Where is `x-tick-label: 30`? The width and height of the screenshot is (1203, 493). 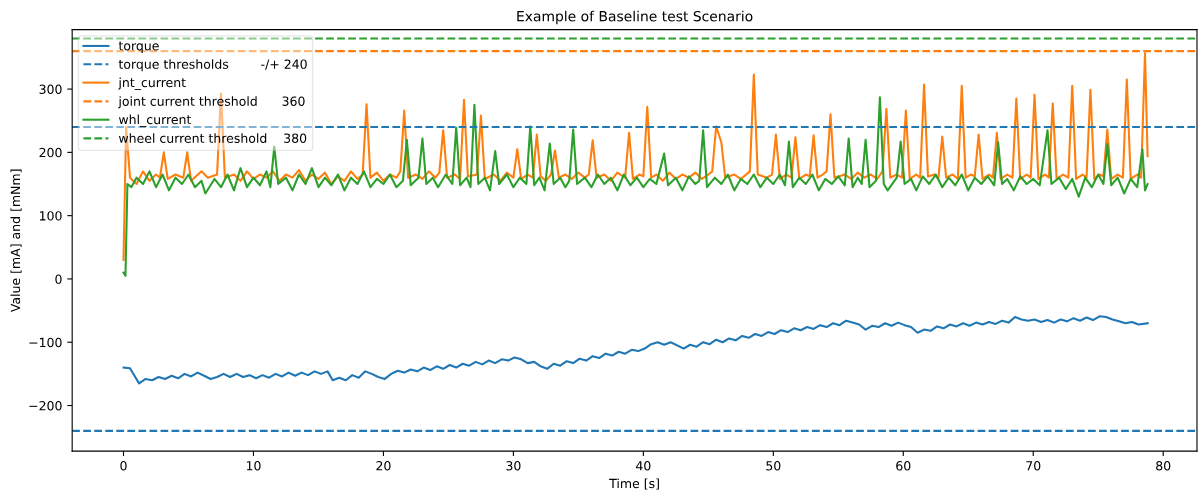
x-tick-label: 30 is located at coordinates (513, 466).